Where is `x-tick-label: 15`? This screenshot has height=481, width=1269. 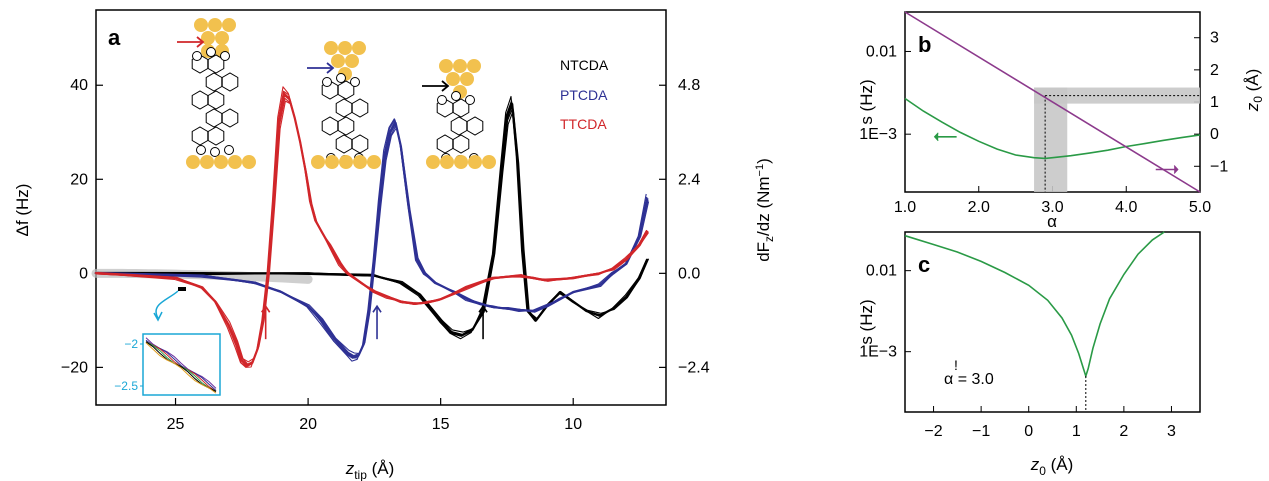
x-tick-label: 15 is located at coordinates (441, 424).